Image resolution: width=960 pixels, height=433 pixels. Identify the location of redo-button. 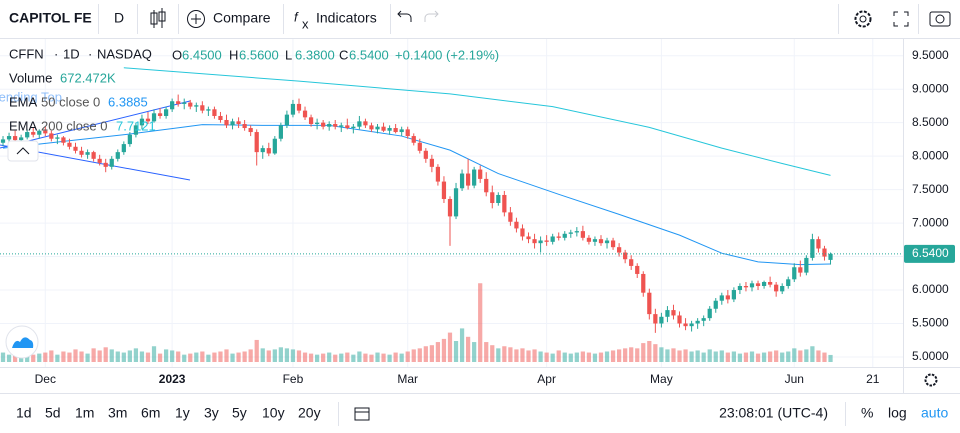
(431, 16).